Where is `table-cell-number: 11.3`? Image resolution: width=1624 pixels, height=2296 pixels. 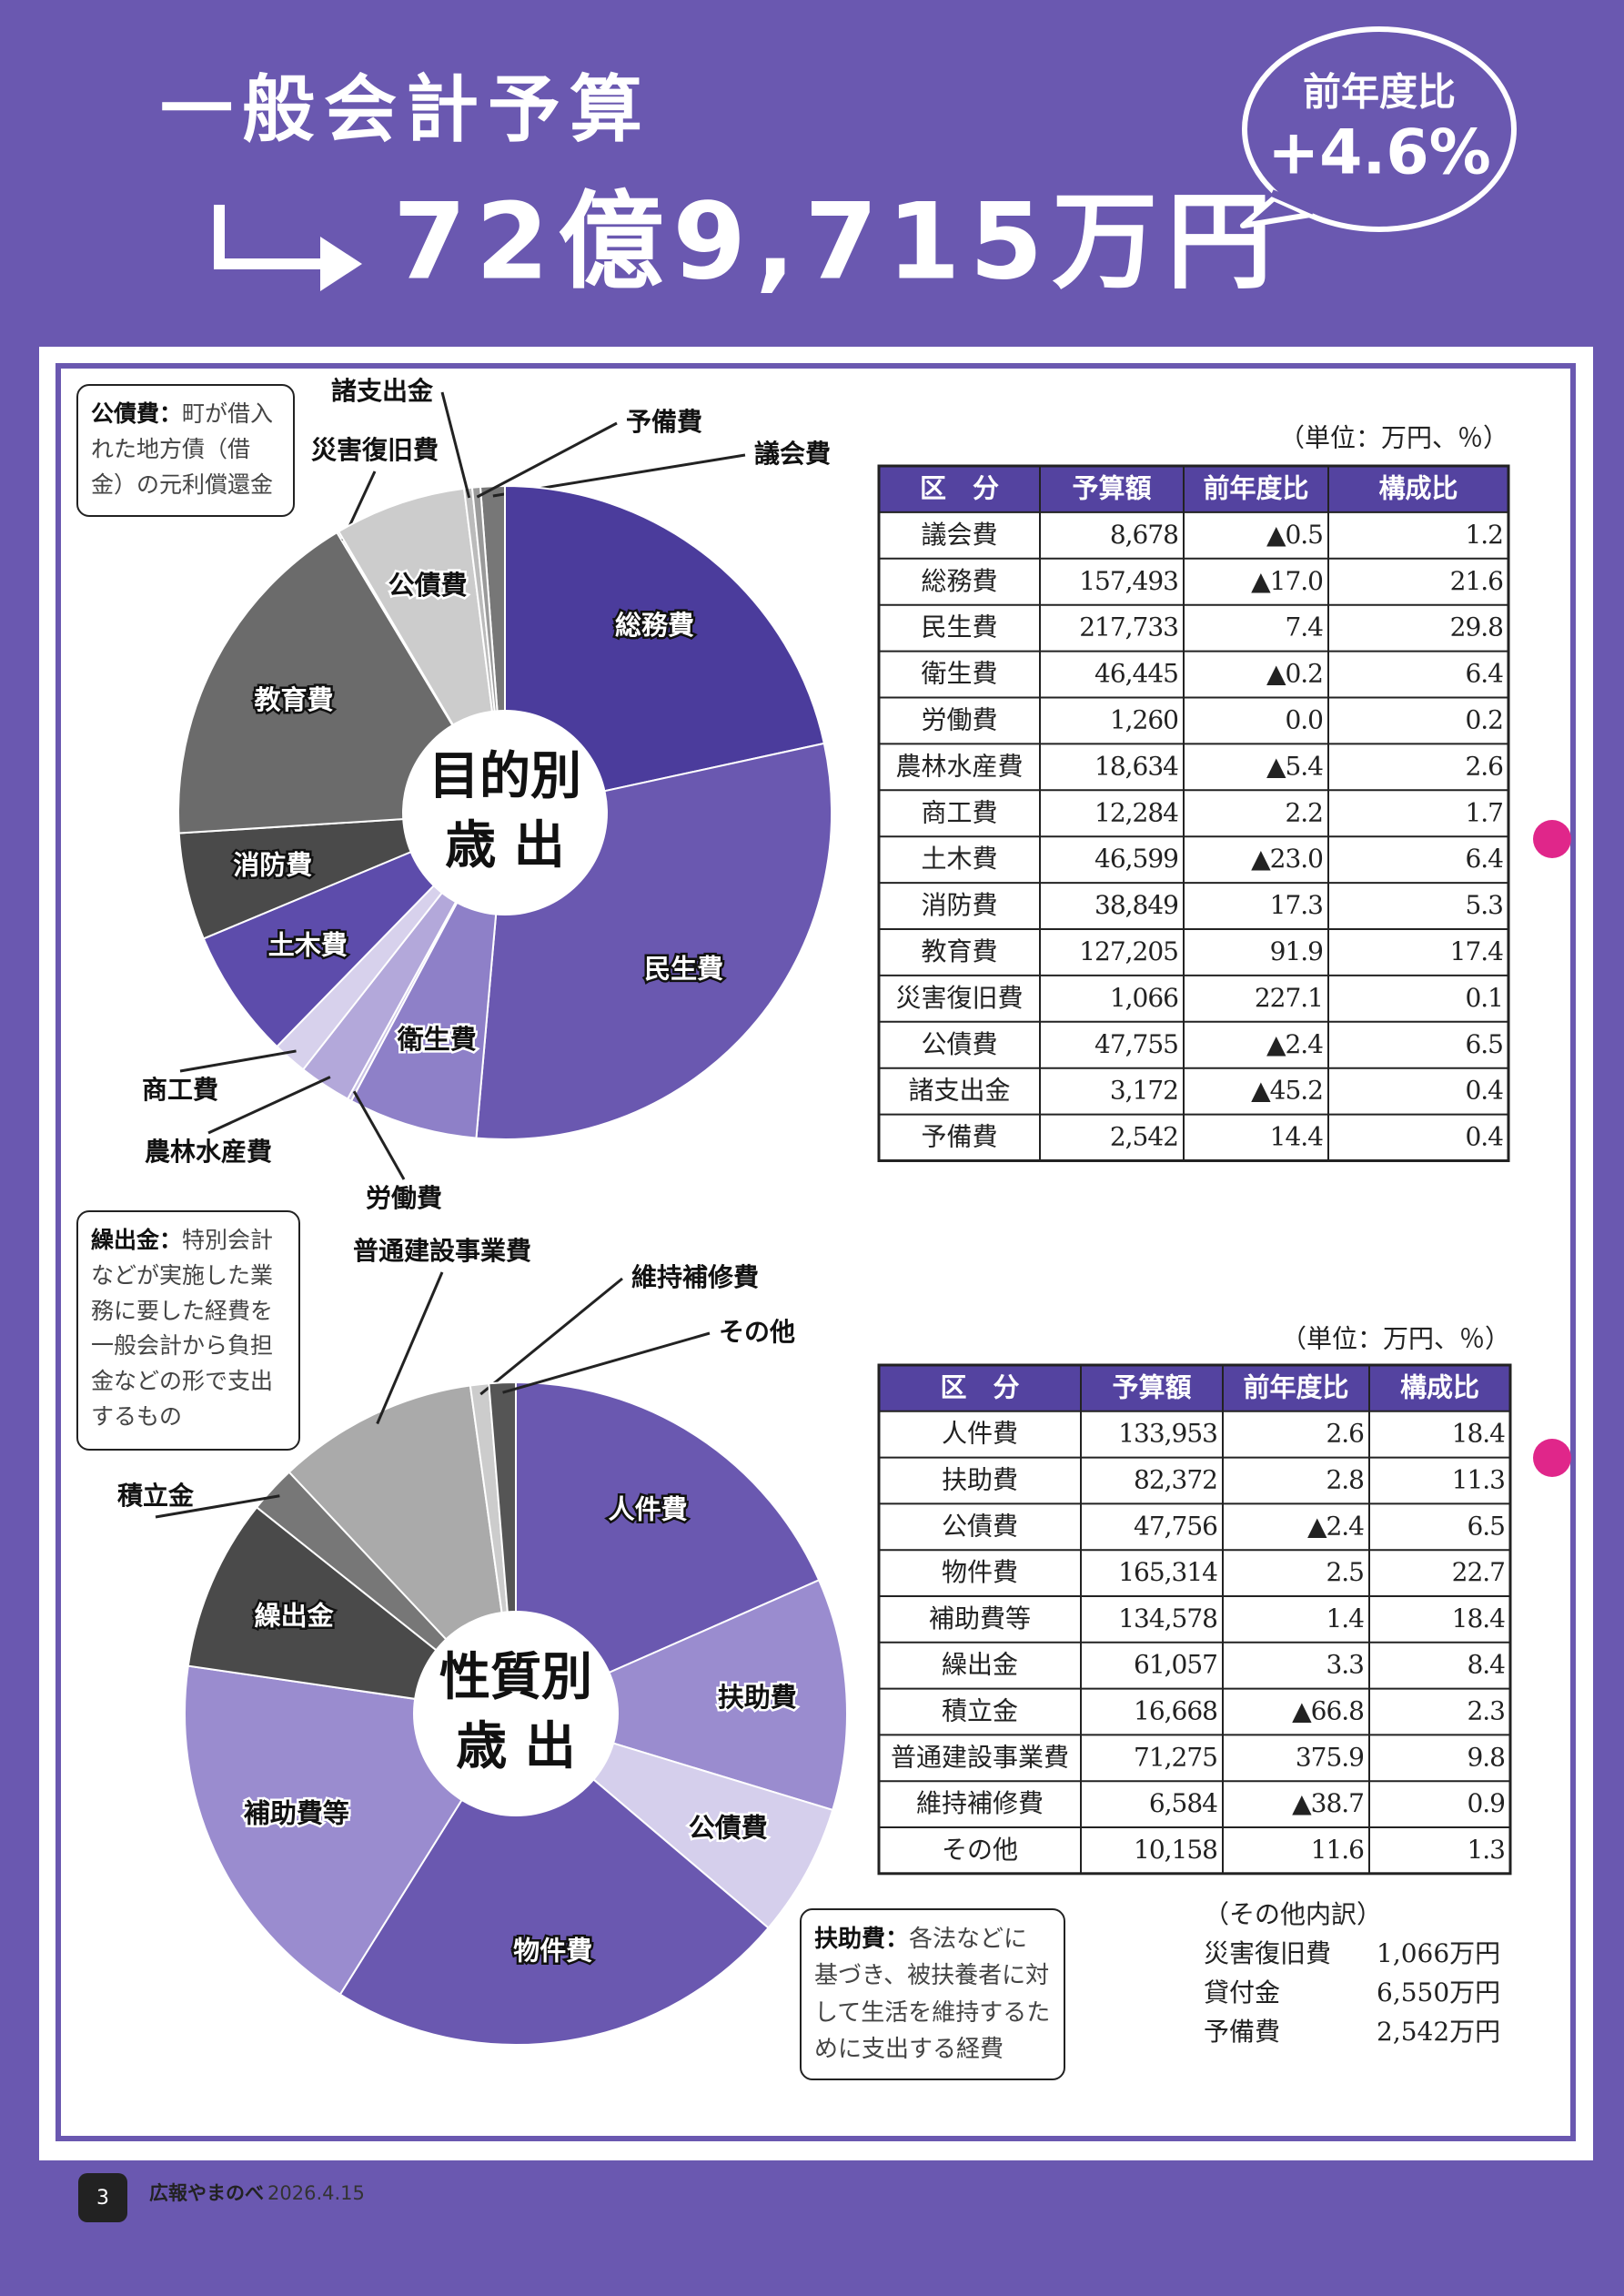 table-cell-number: 11.3 is located at coordinates (1478, 1480).